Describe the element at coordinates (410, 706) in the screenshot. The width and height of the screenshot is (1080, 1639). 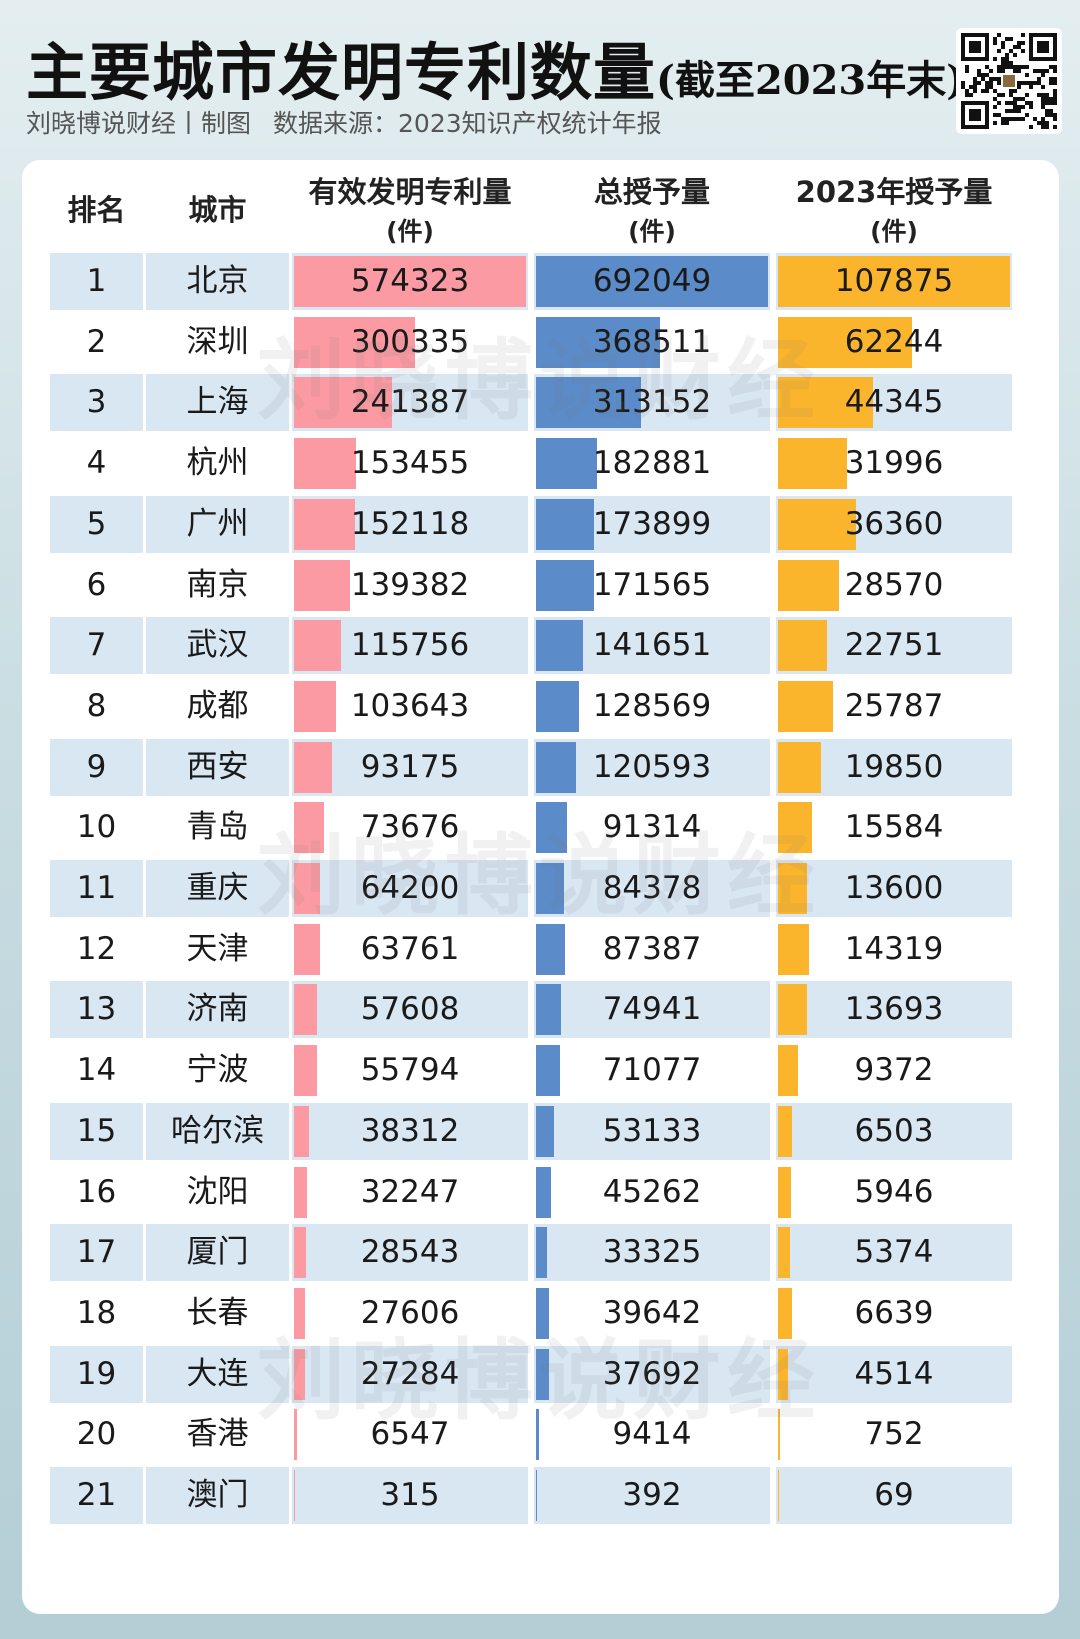
I see `valid-patents-cell: 103643` at that location.